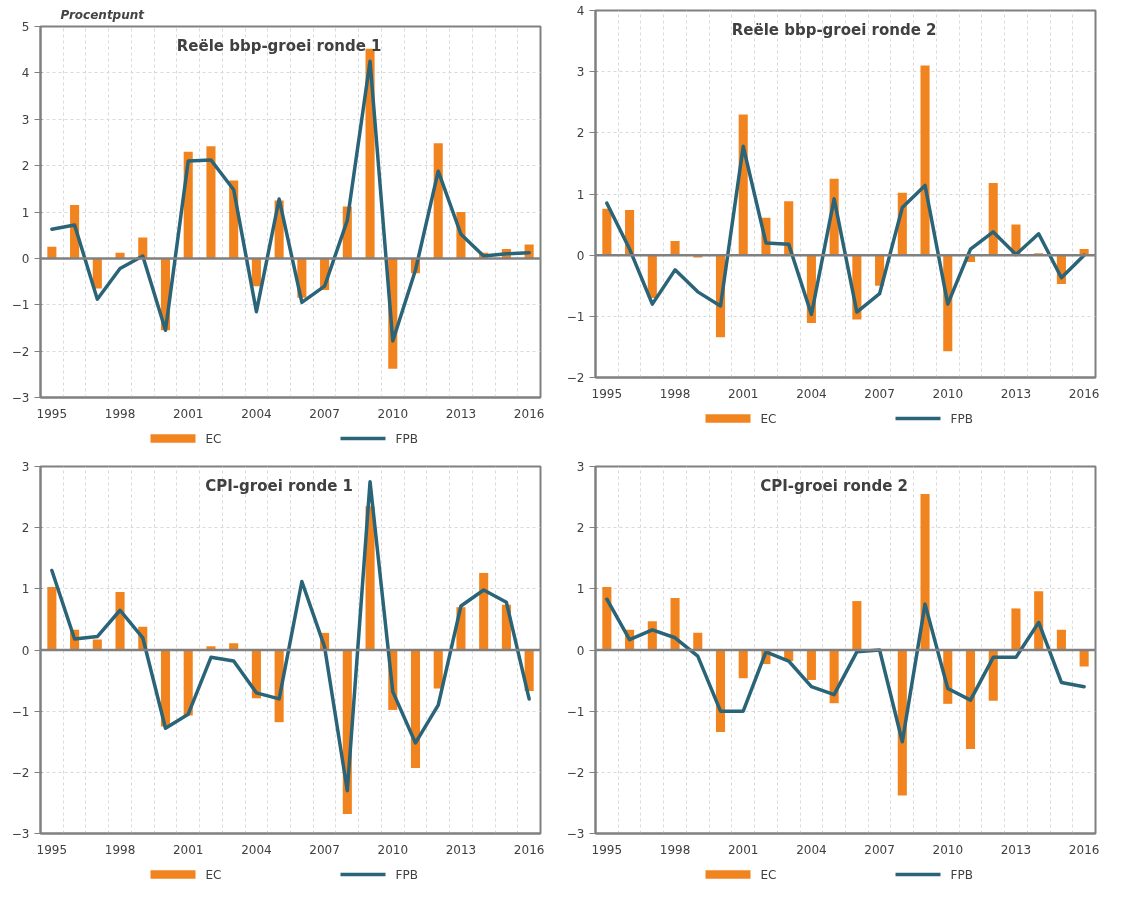  What do you see at coordinates (279, 45) in the screenshot?
I see `text: Reële bbp-groei ronde 1` at bounding box center [279, 45].